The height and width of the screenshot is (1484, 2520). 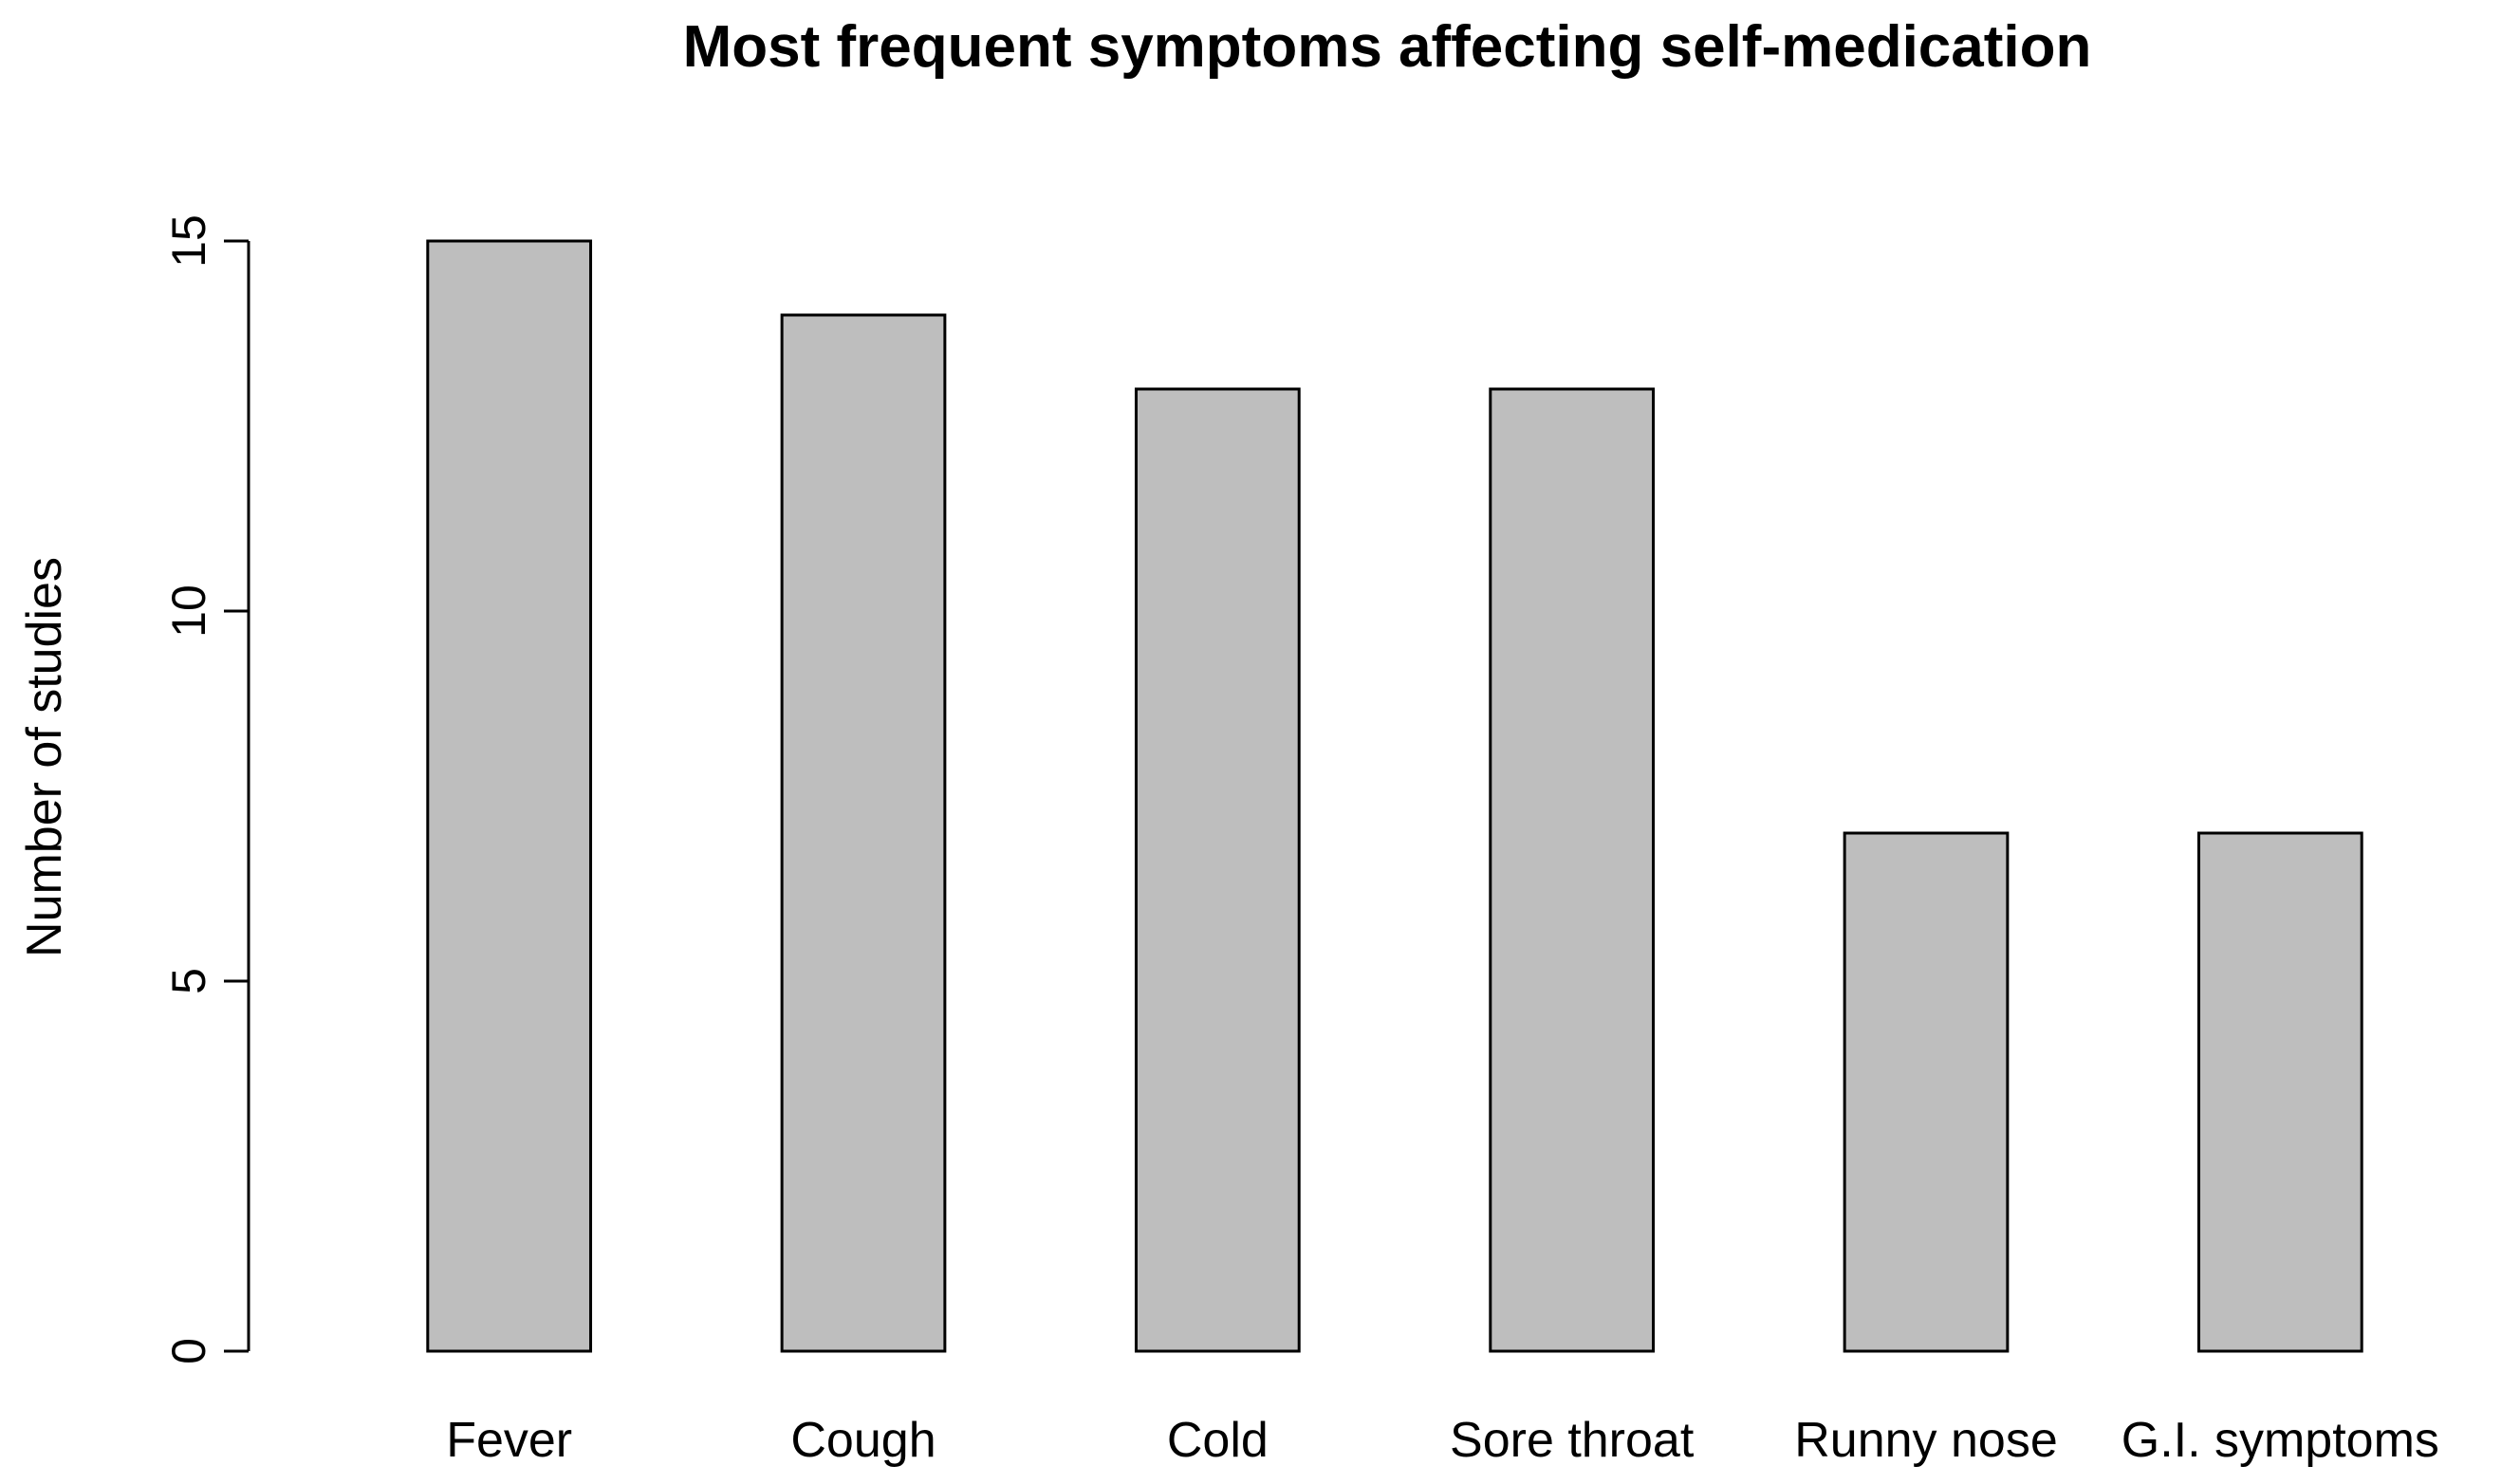 I want to click on x-category-label: Cold, so click(x=1218, y=1440).